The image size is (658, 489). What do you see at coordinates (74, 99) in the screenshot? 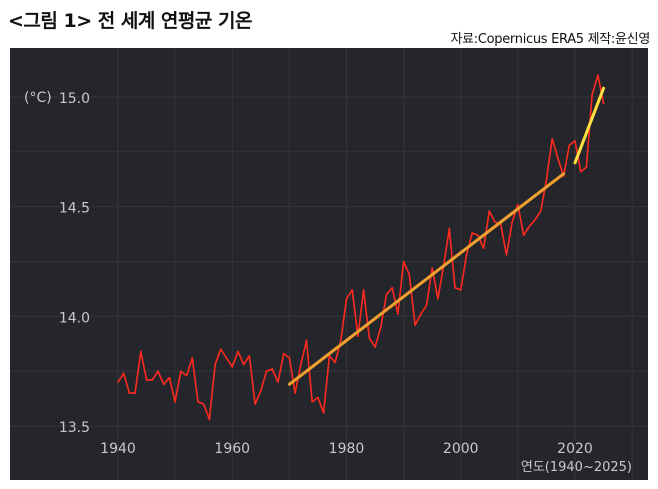
I see `y-tick-label: 15.0` at bounding box center [74, 99].